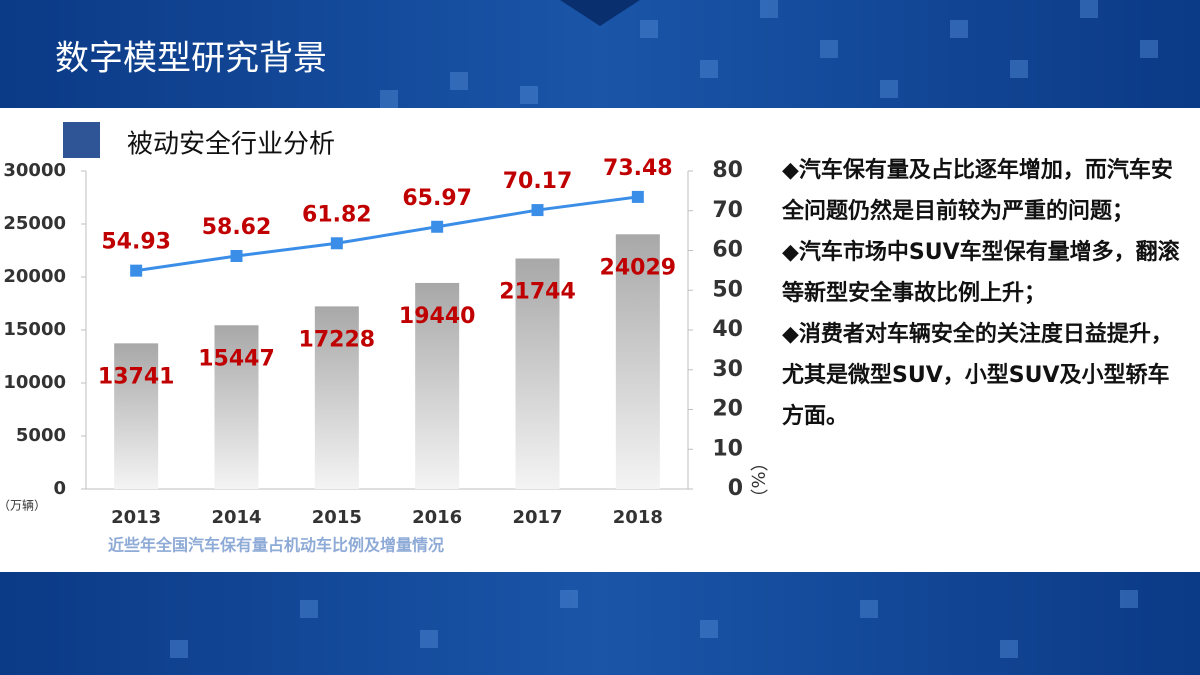 The image size is (1200, 675). Describe the element at coordinates (191, 59) in the screenshot. I see `header-title: 数字模型研究背景` at that location.